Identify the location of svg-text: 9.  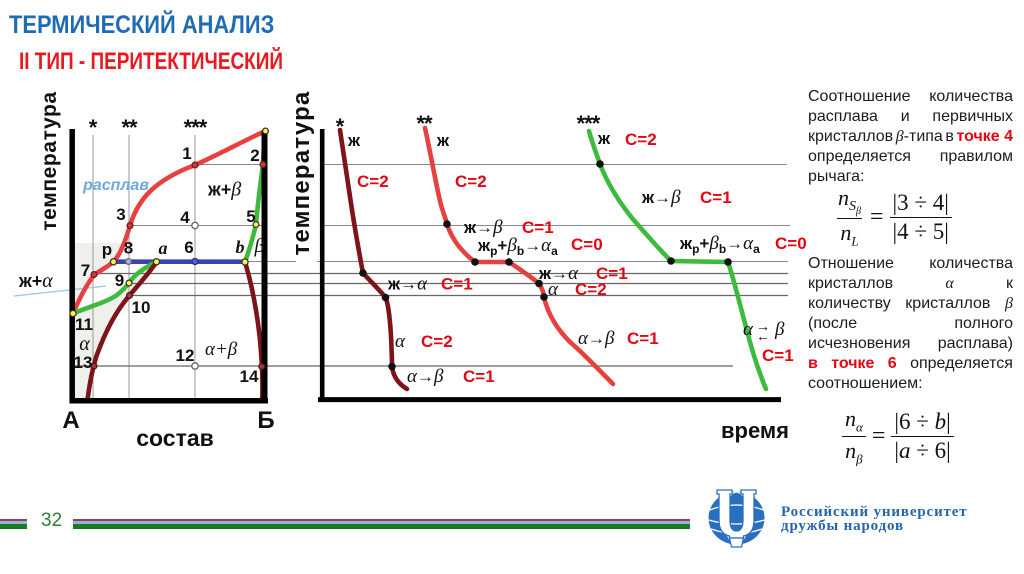
(119, 280).